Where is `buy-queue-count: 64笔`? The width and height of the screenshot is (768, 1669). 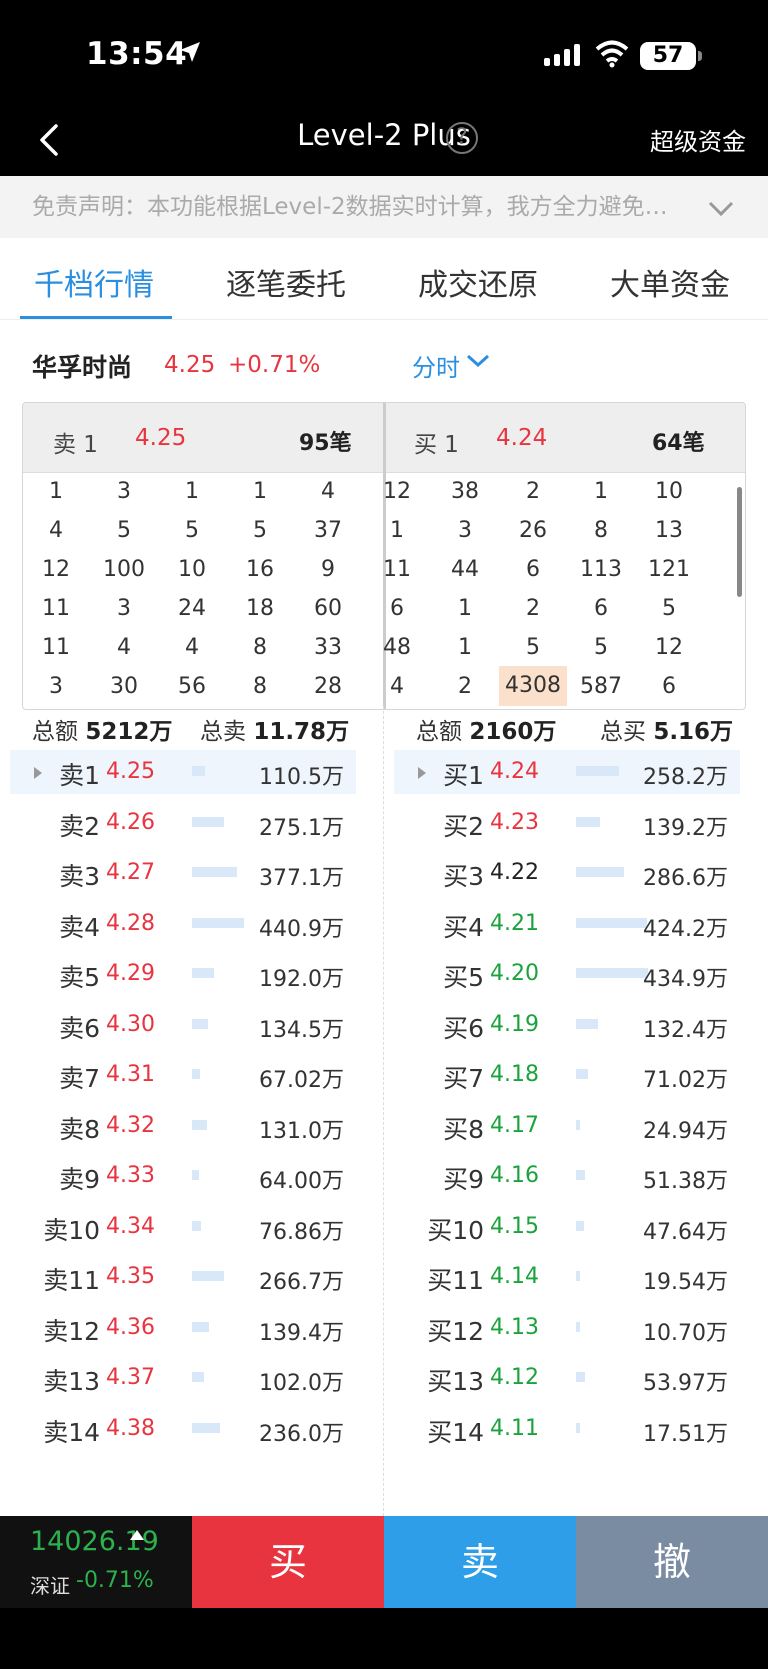 buy-queue-count: 64笔 is located at coordinates (678, 443).